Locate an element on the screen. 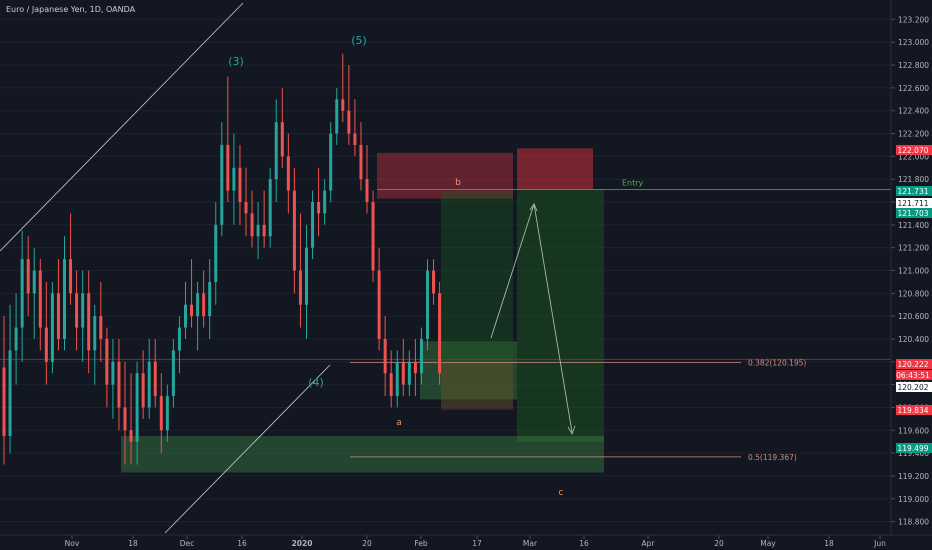 The image size is (932, 550). y-tick-label: 121.800 is located at coordinates (913, 179).